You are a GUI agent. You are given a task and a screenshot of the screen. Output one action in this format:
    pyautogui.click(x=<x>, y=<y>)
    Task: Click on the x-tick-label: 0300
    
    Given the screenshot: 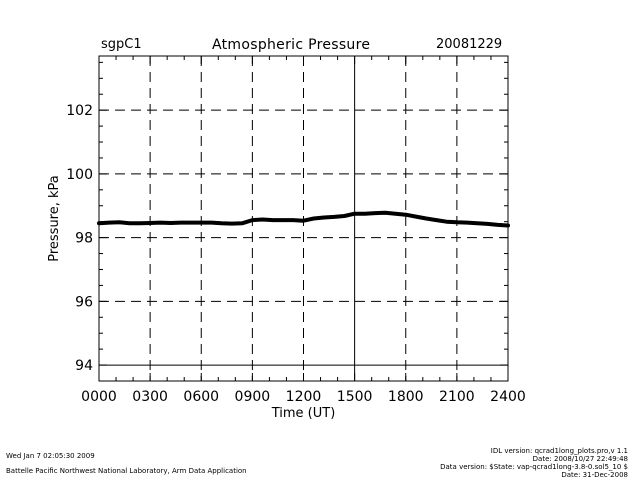 What is the action you would take?
    pyautogui.click(x=150, y=397)
    